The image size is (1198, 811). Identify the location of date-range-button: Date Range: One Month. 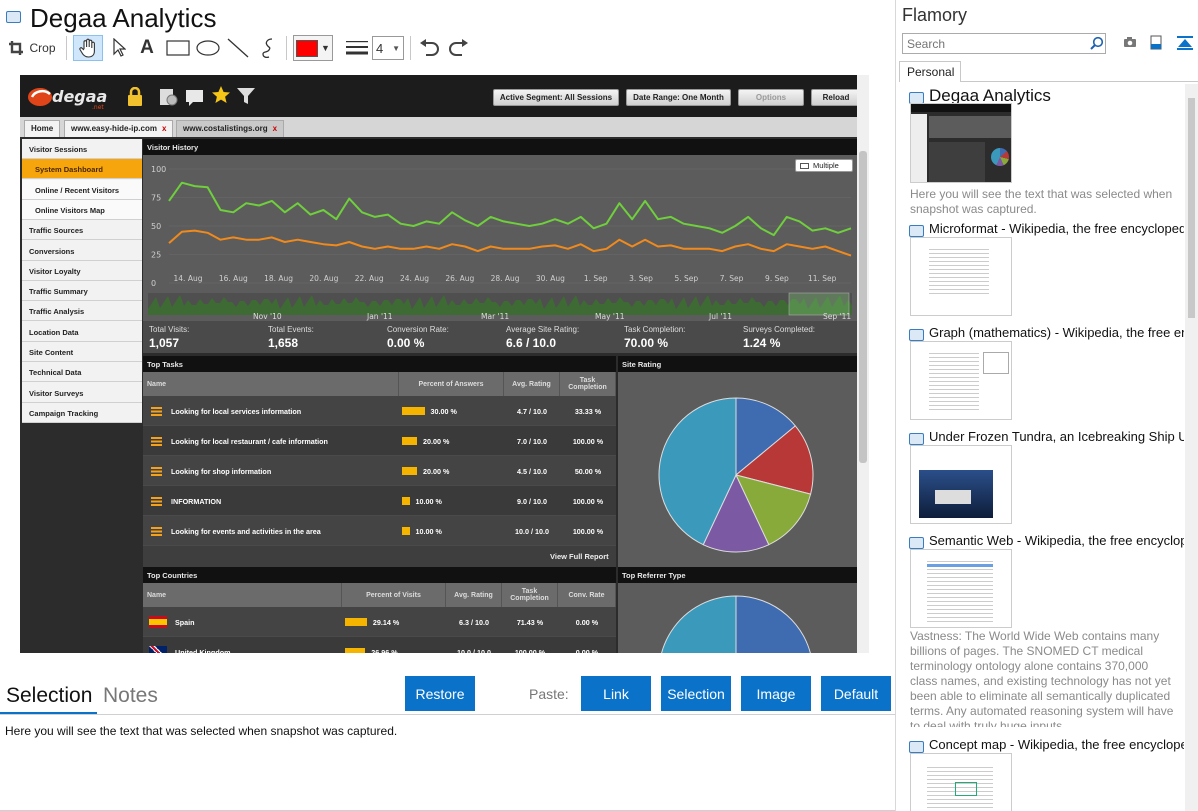
(678, 97).